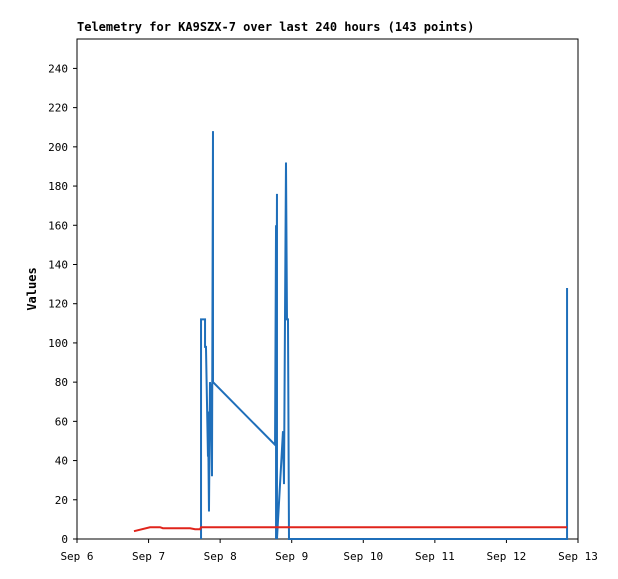 The image size is (618, 579). What do you see at coordinates (58, 147) in the screenshot?
I see `y-tick-label: 200` at bounding box center [58, 147].